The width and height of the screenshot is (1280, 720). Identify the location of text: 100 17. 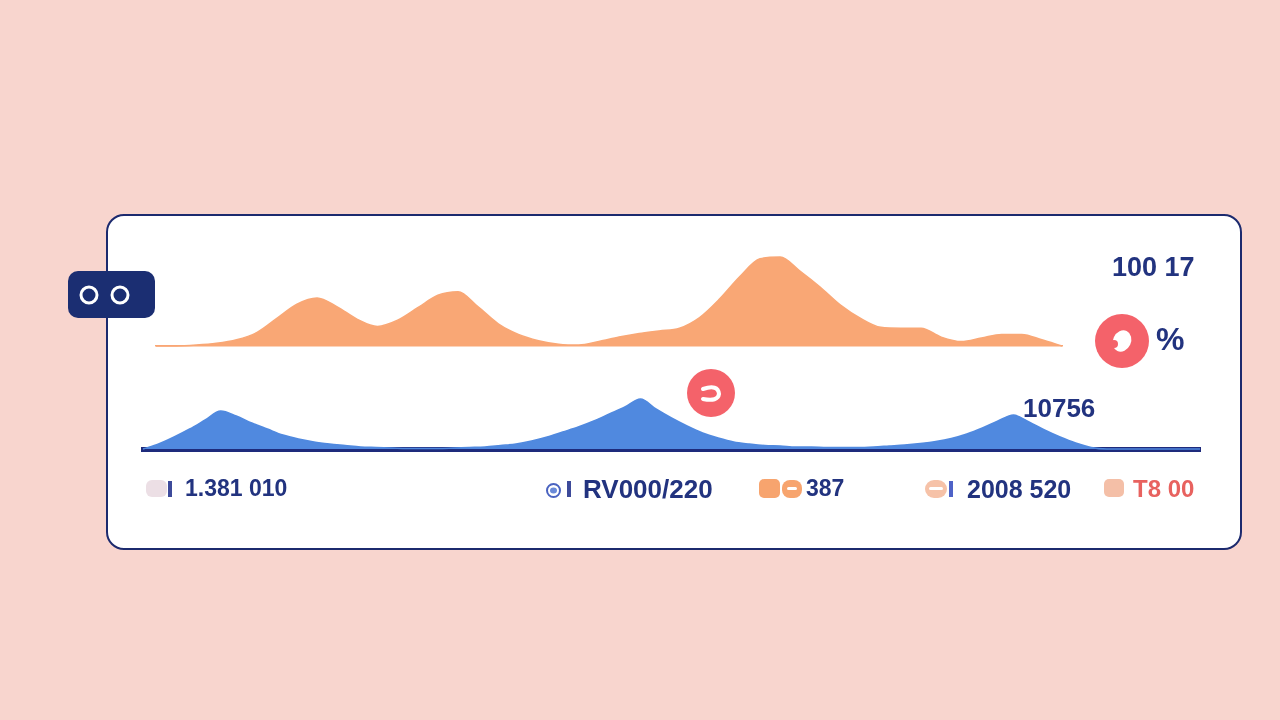
(1153, 267).